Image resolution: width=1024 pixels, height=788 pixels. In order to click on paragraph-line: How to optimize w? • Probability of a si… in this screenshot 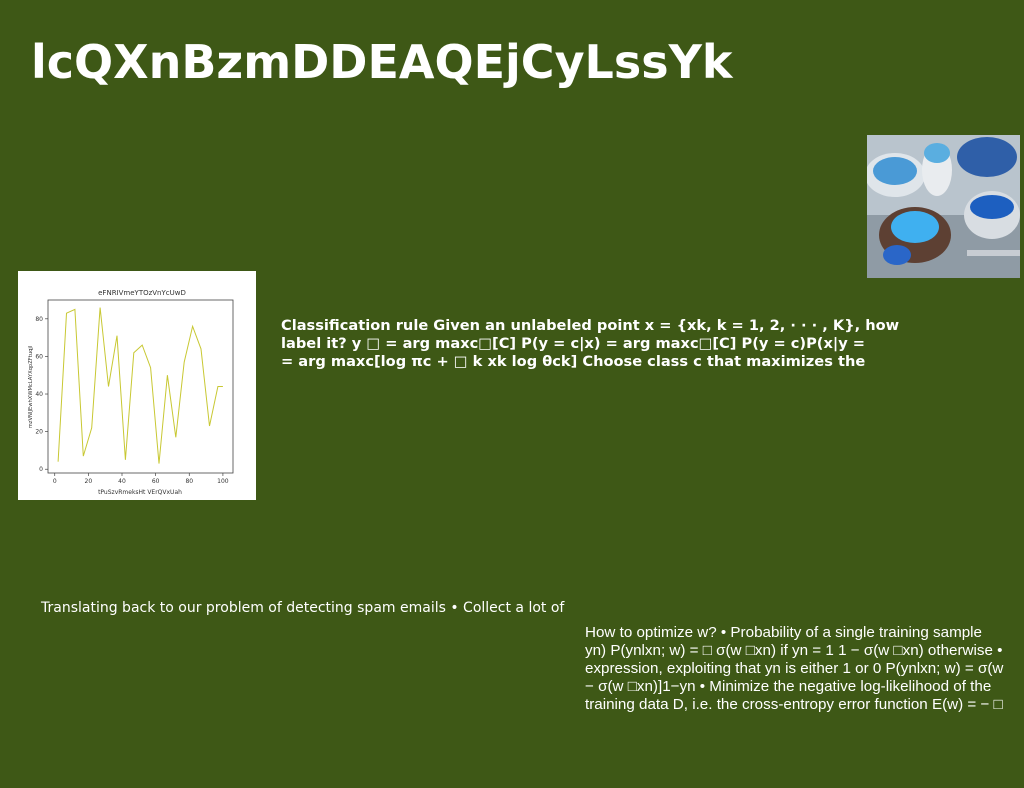, I will do `click(784, 632)`.